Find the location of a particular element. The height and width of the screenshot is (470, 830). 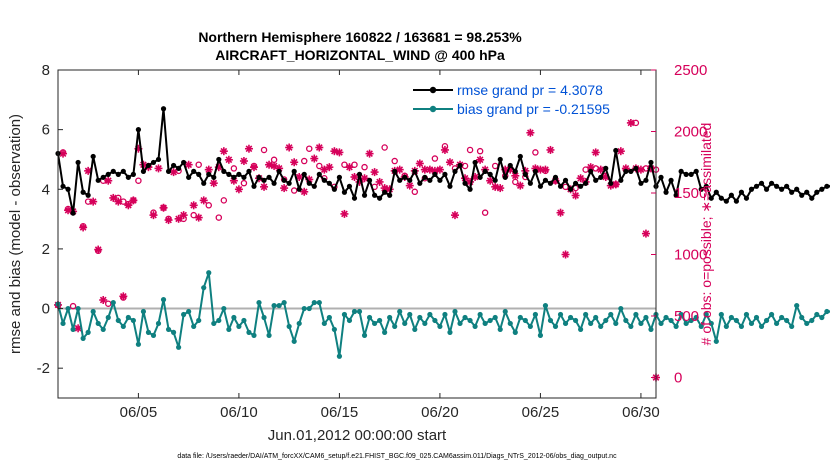

legend-marker-rmse is located at coordinates (433, 90).